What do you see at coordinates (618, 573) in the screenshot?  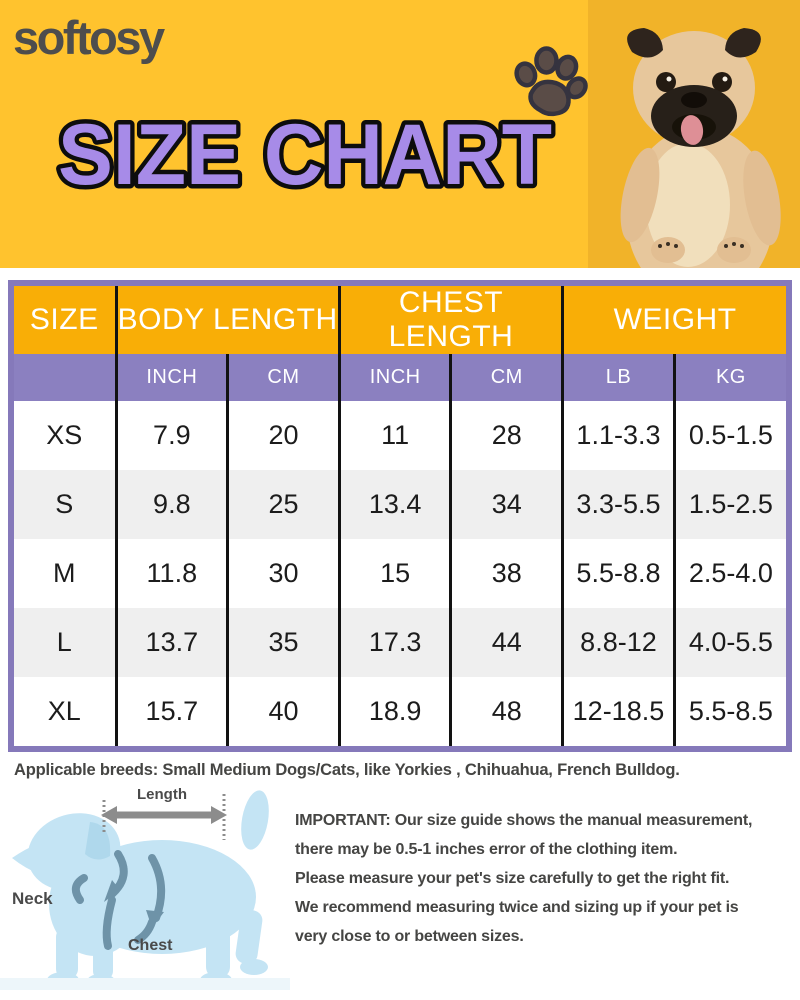 I see `value-cell: 5.5-8.8` at bounding box center [618, 573].